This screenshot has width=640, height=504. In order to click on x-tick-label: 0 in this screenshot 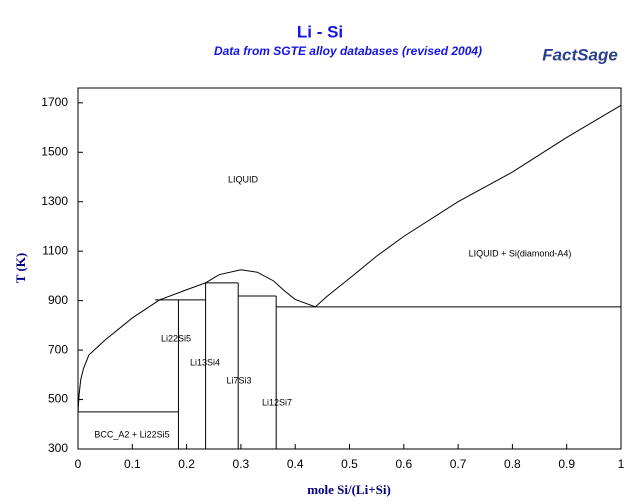, I will do `click(78, 464)`.